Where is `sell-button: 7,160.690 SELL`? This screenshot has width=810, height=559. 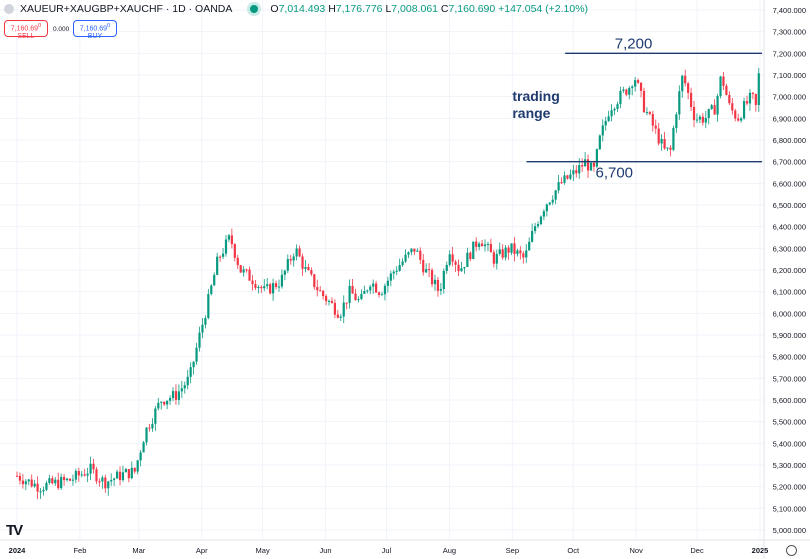 sell-button: 7,160.690 SELL is located at coordinates (26, 30).